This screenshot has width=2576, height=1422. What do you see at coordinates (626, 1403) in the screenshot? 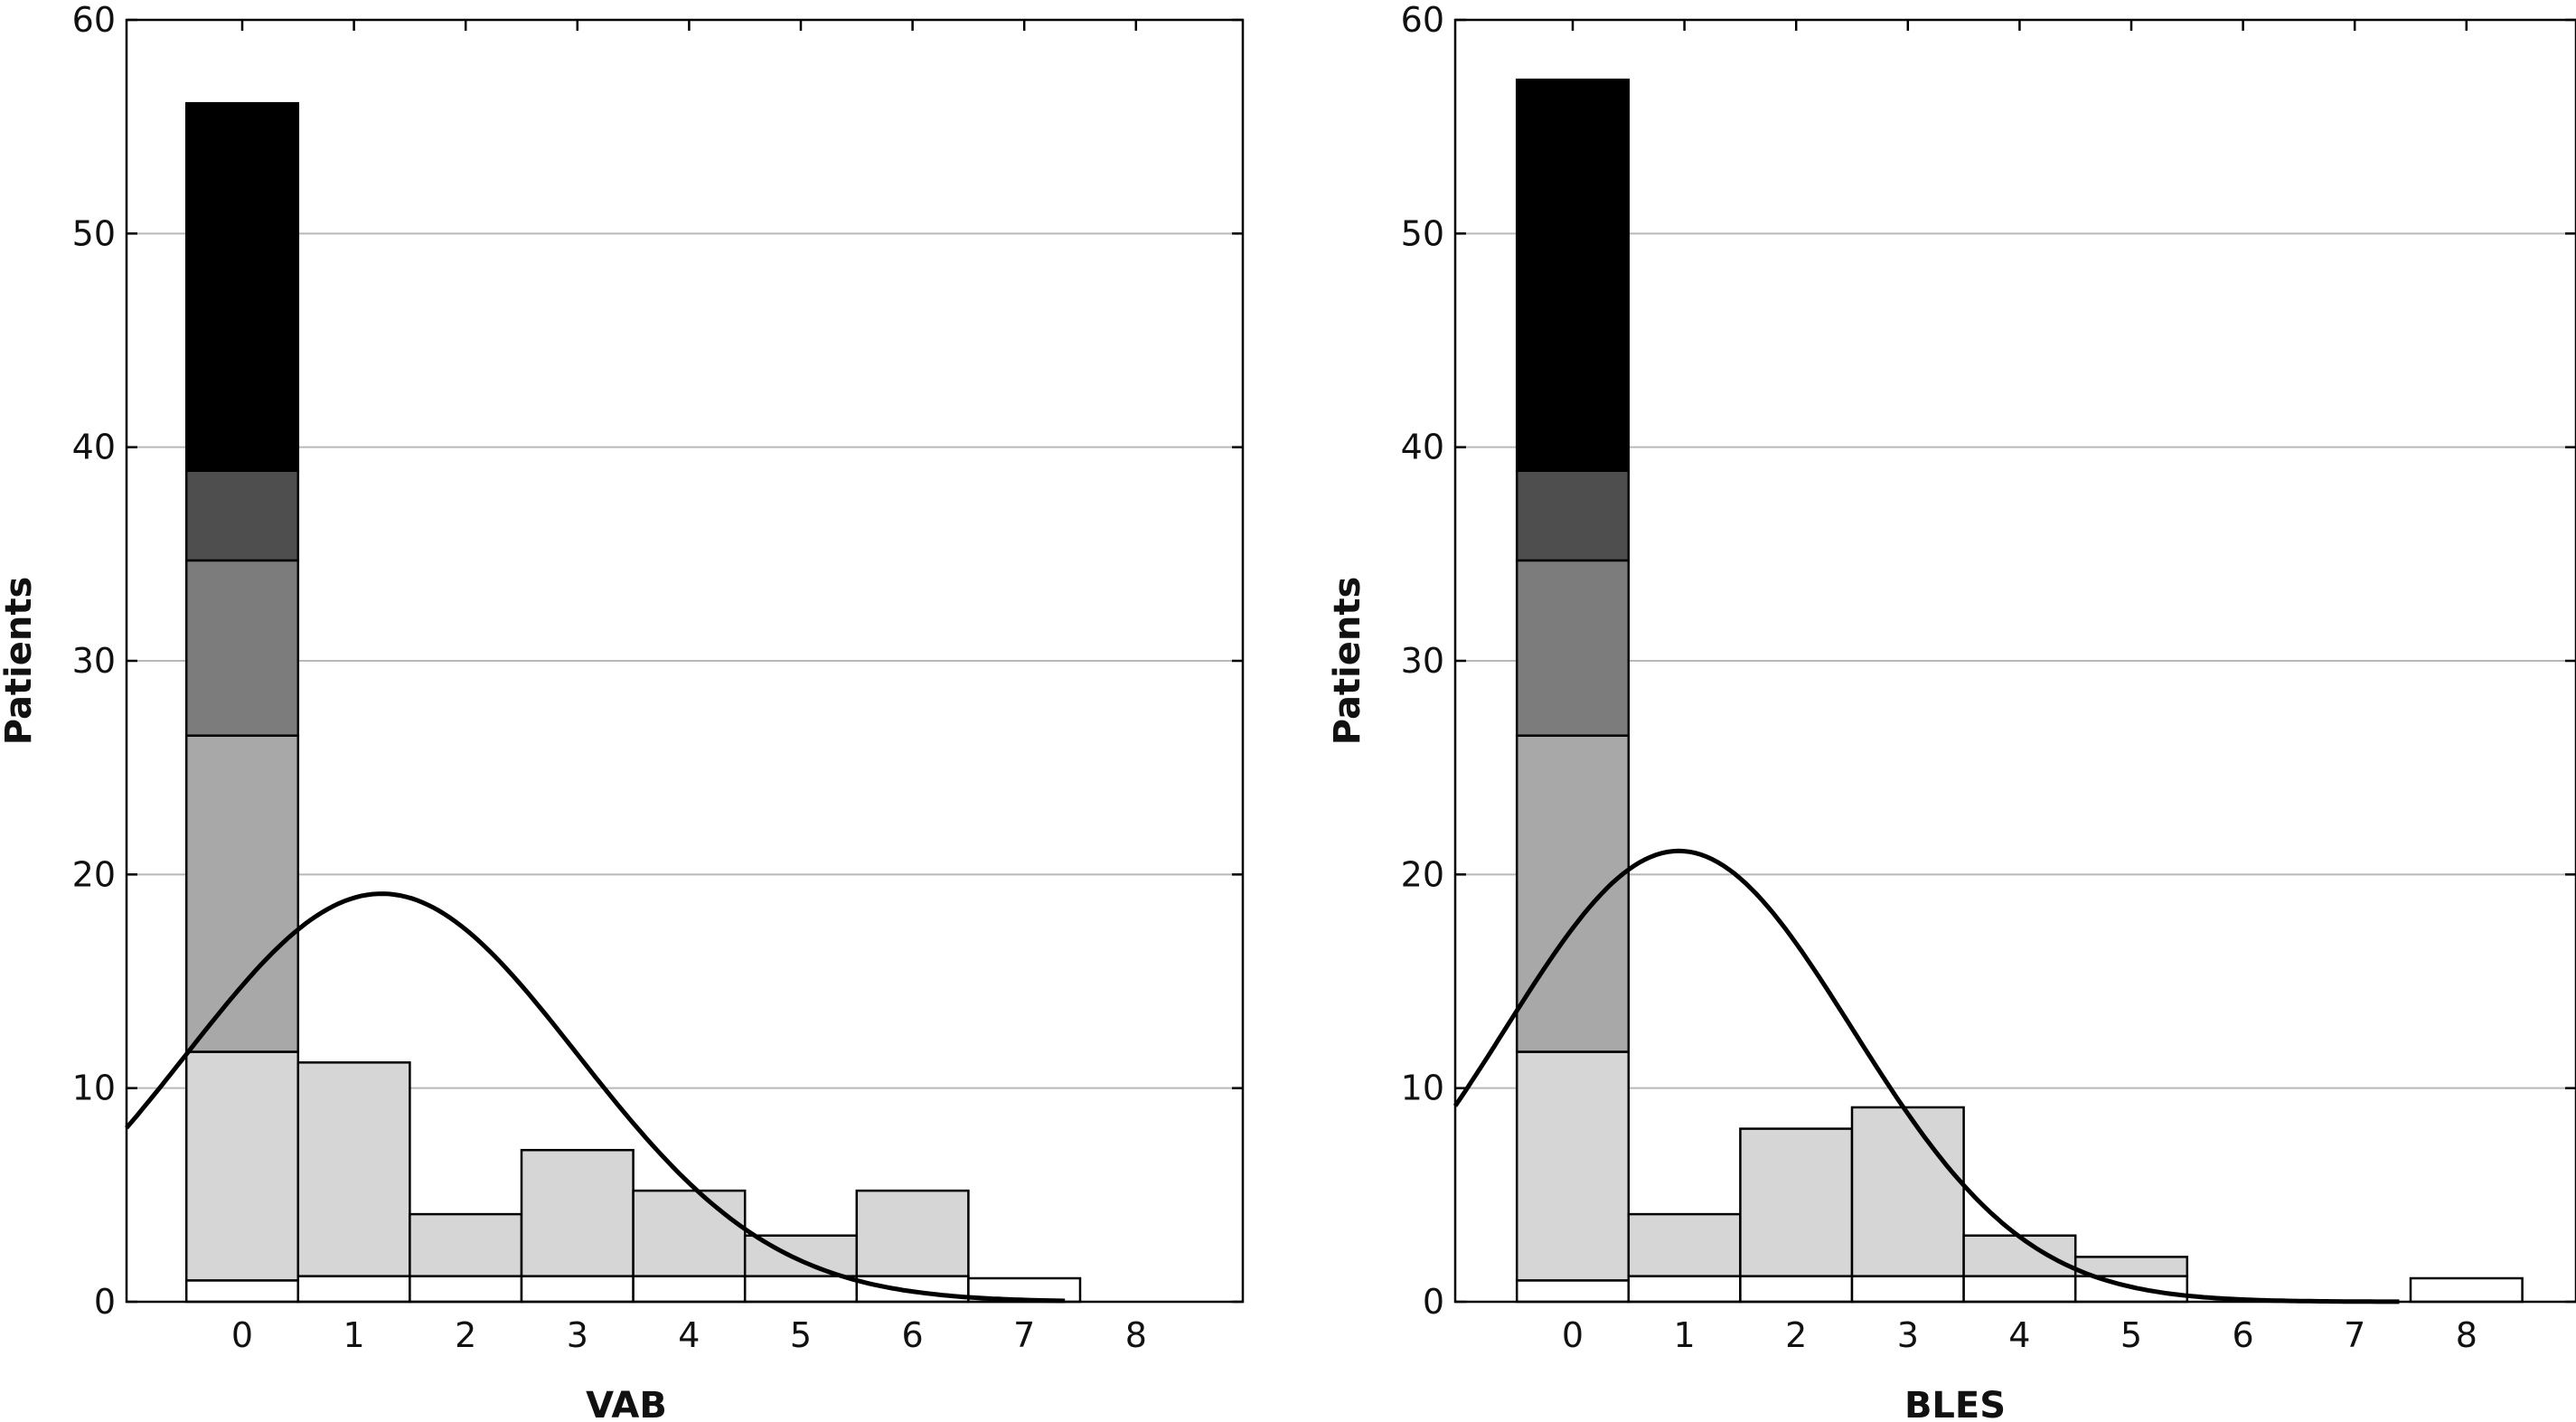
I see `x-axis-title: VAB` at bounding box center [626, 1403].